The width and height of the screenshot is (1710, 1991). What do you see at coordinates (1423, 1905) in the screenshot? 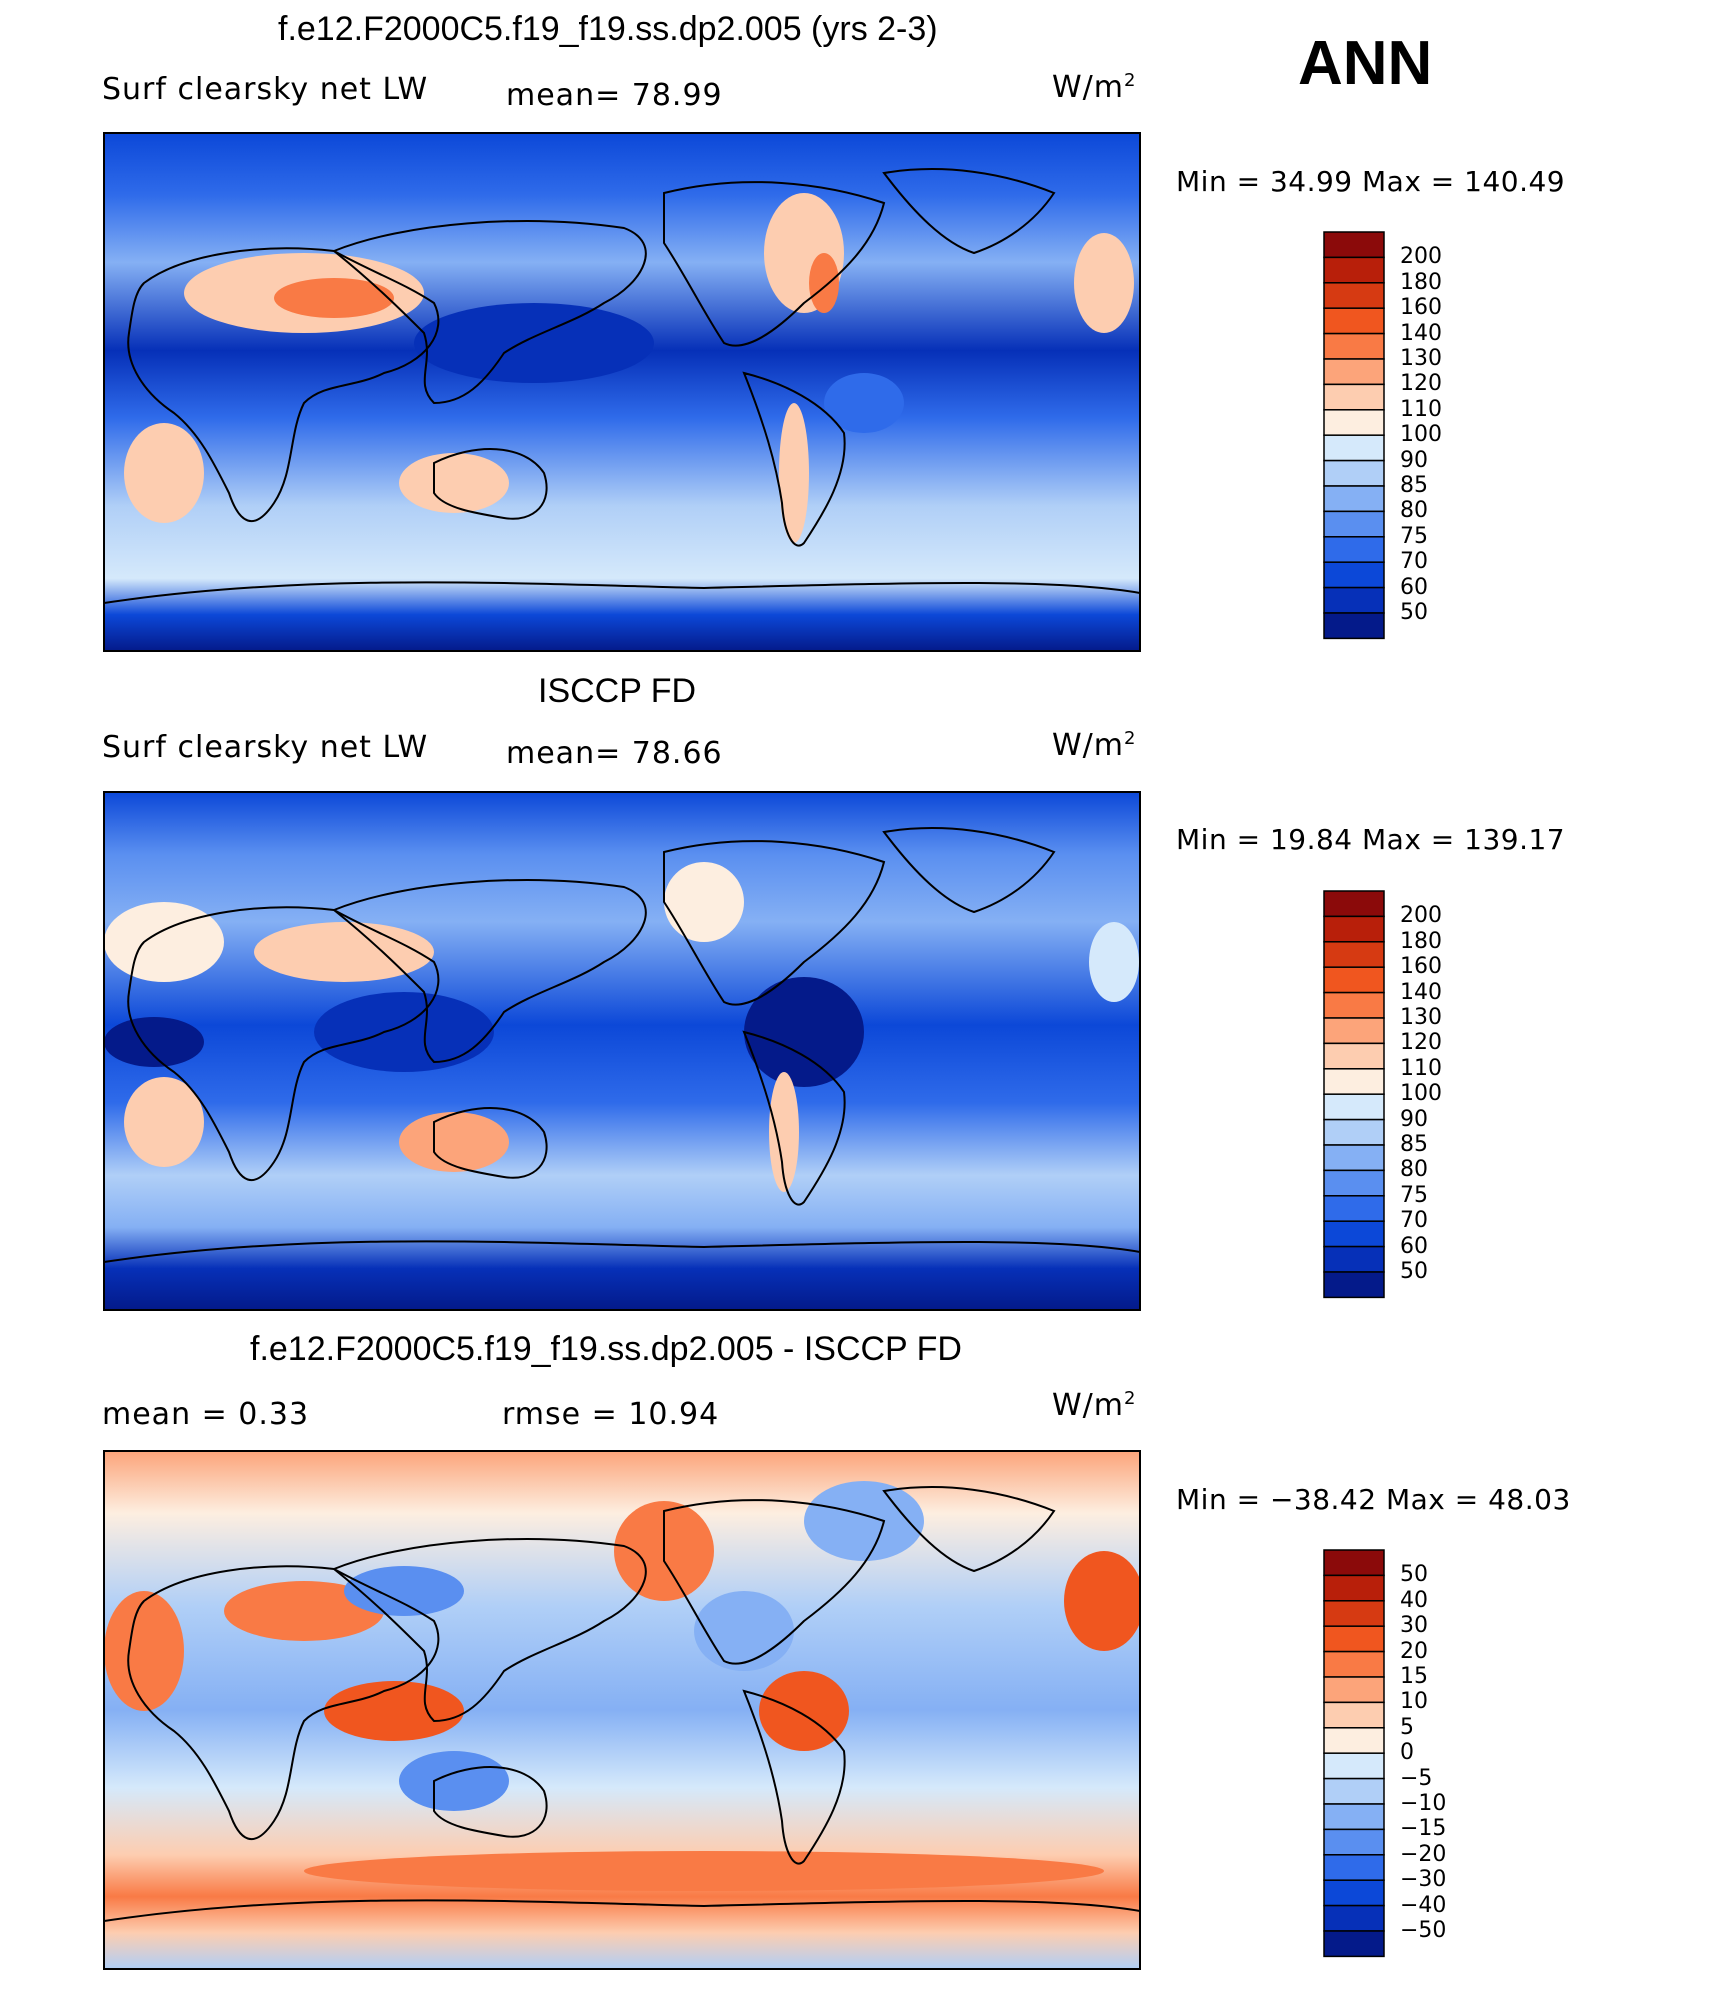
I see `colorbar-level-label: −40` at bounding box center [1423, 1905].